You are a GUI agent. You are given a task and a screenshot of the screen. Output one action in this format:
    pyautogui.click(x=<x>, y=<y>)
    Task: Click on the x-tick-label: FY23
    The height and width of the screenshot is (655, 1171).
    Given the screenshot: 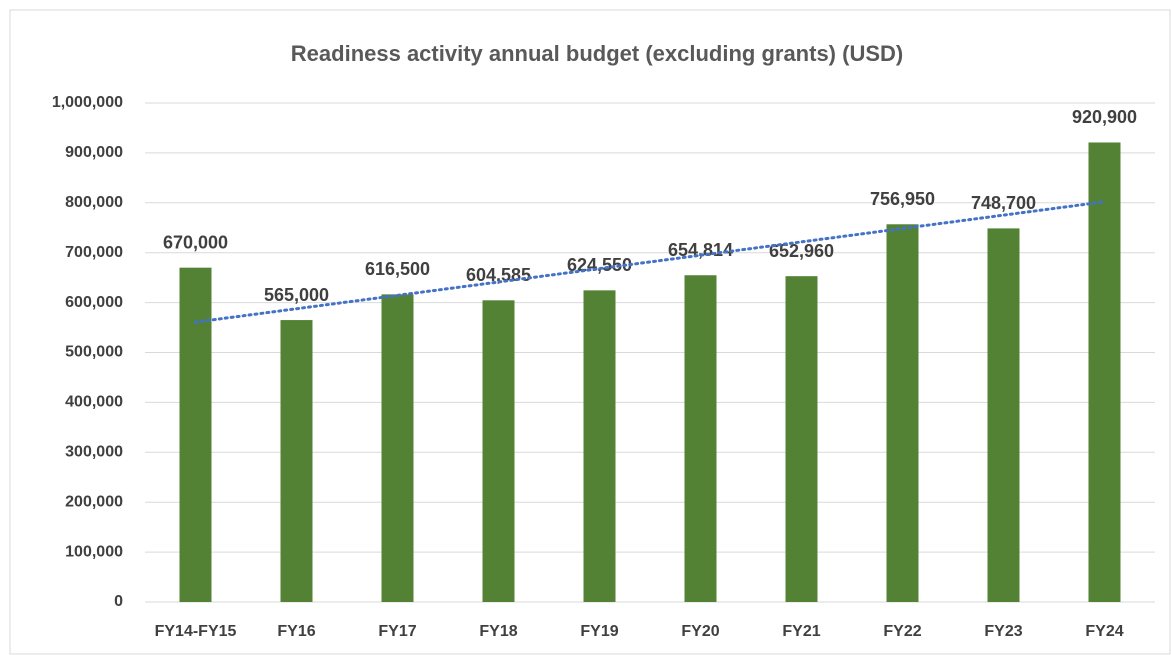 What is the action you would take?
    pyautogui.click(x=1003, y=631)
    